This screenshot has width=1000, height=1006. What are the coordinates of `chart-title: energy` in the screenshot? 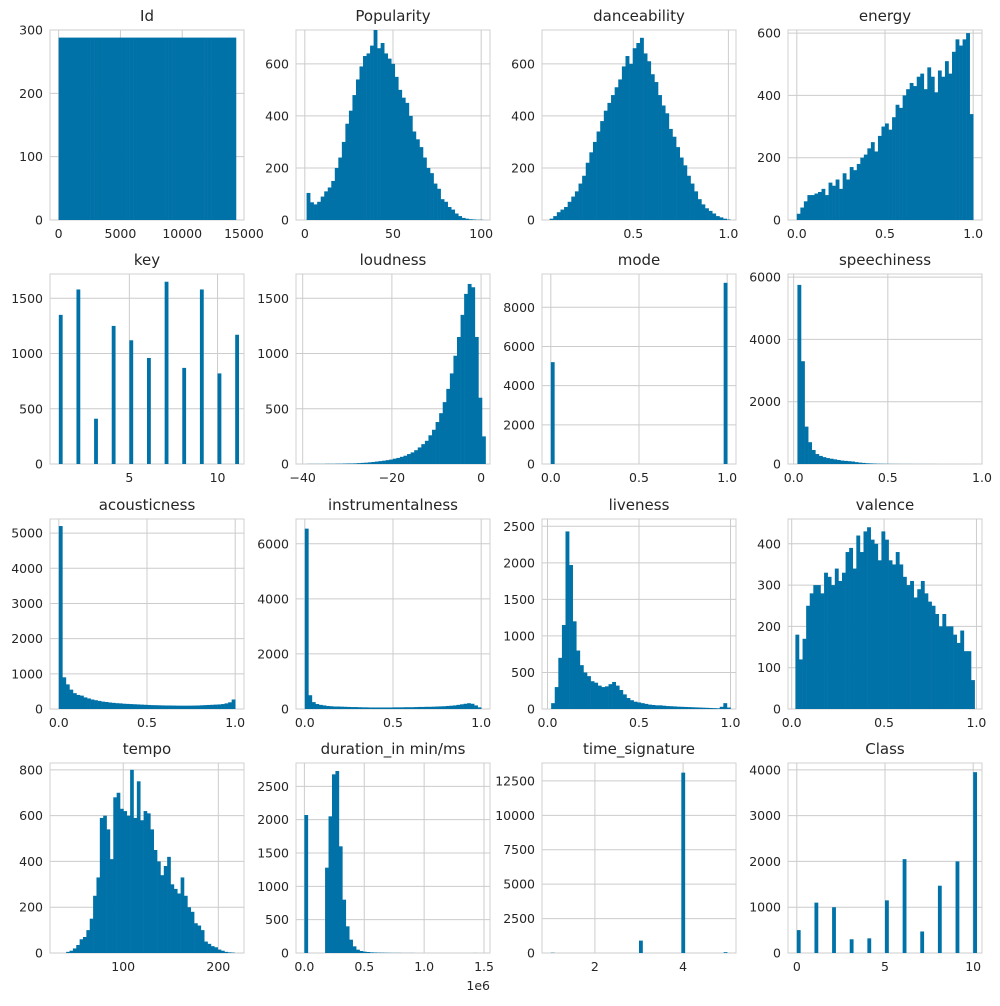 It's located at (885, 16).